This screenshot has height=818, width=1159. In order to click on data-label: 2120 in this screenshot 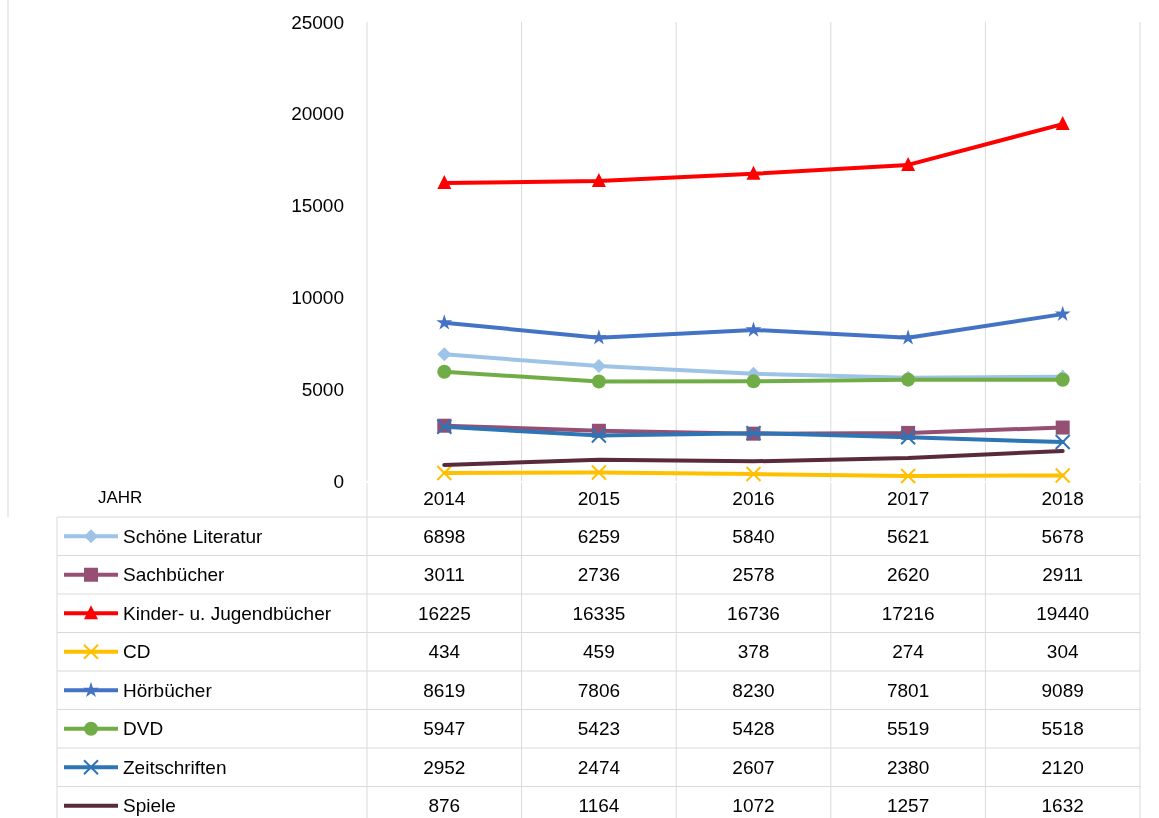, I will do `click(1062, 767)`.